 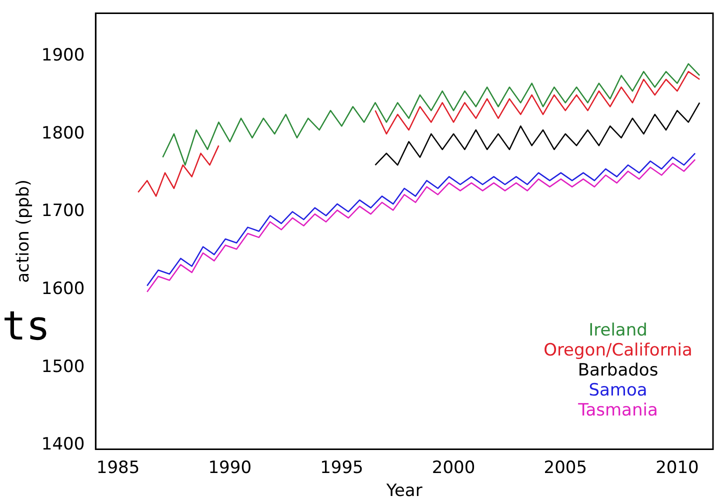 What do you see at coordinates (454, 468) in the screenshot?
I see `x-tick-label: 2000` at bounding box center [454, 468].